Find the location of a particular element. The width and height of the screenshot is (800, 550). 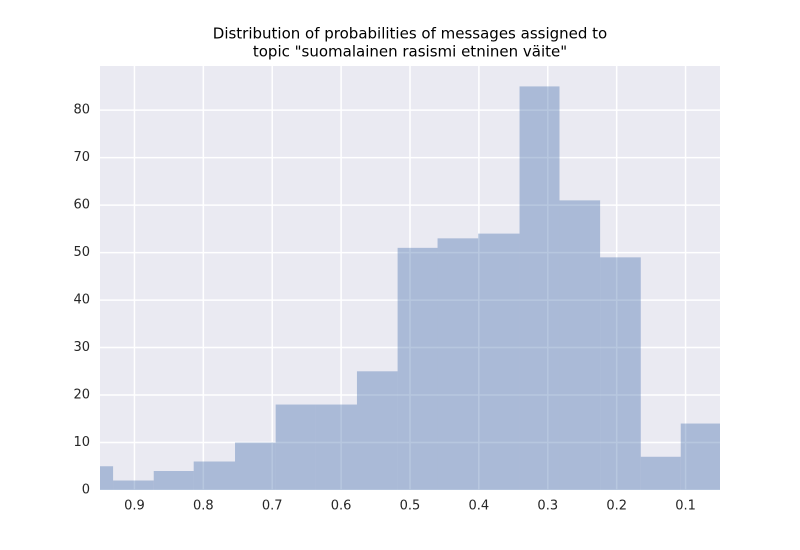

y-tick-label: 10 is located at coordinates (81, 442).